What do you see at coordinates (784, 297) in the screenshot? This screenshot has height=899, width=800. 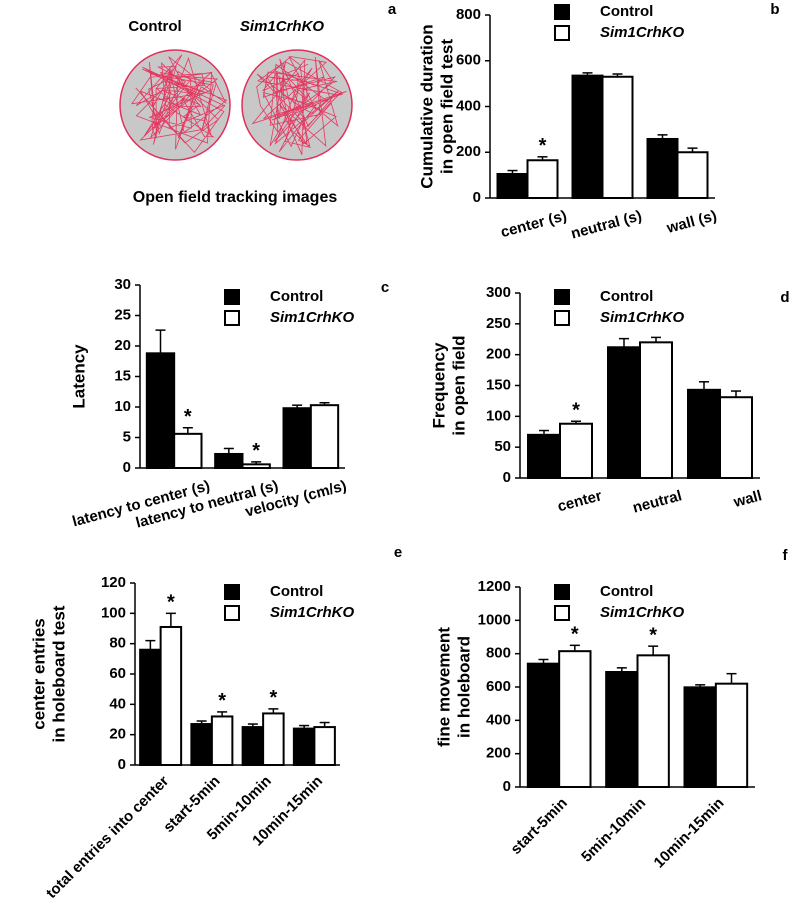 I see `panel-label: d` at bounding box center [784, 297].